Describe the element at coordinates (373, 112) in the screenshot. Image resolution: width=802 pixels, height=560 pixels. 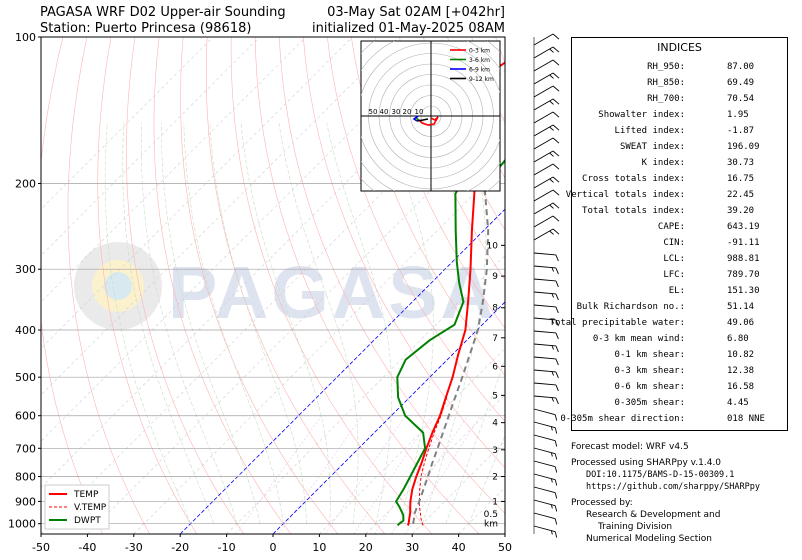
I see `hodograph-ring-label: 50` at that location.